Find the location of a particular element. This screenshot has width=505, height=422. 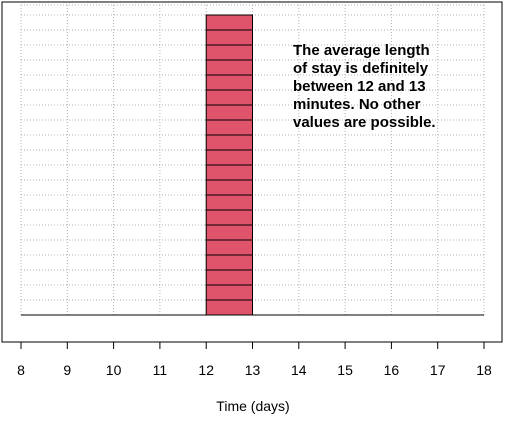

annotation-line-1: of stay is definitely is located at coordinates (361, 68).